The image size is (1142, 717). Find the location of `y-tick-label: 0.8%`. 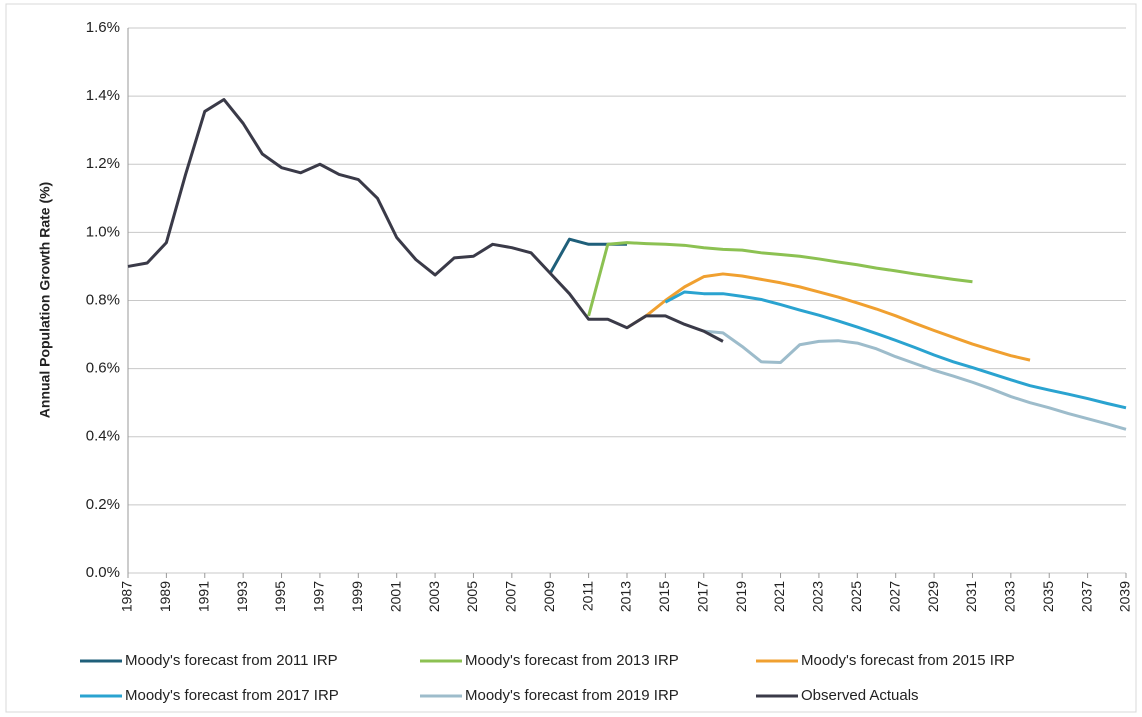

y-tick-label: 0.8% is located at coordinates (103, 299).